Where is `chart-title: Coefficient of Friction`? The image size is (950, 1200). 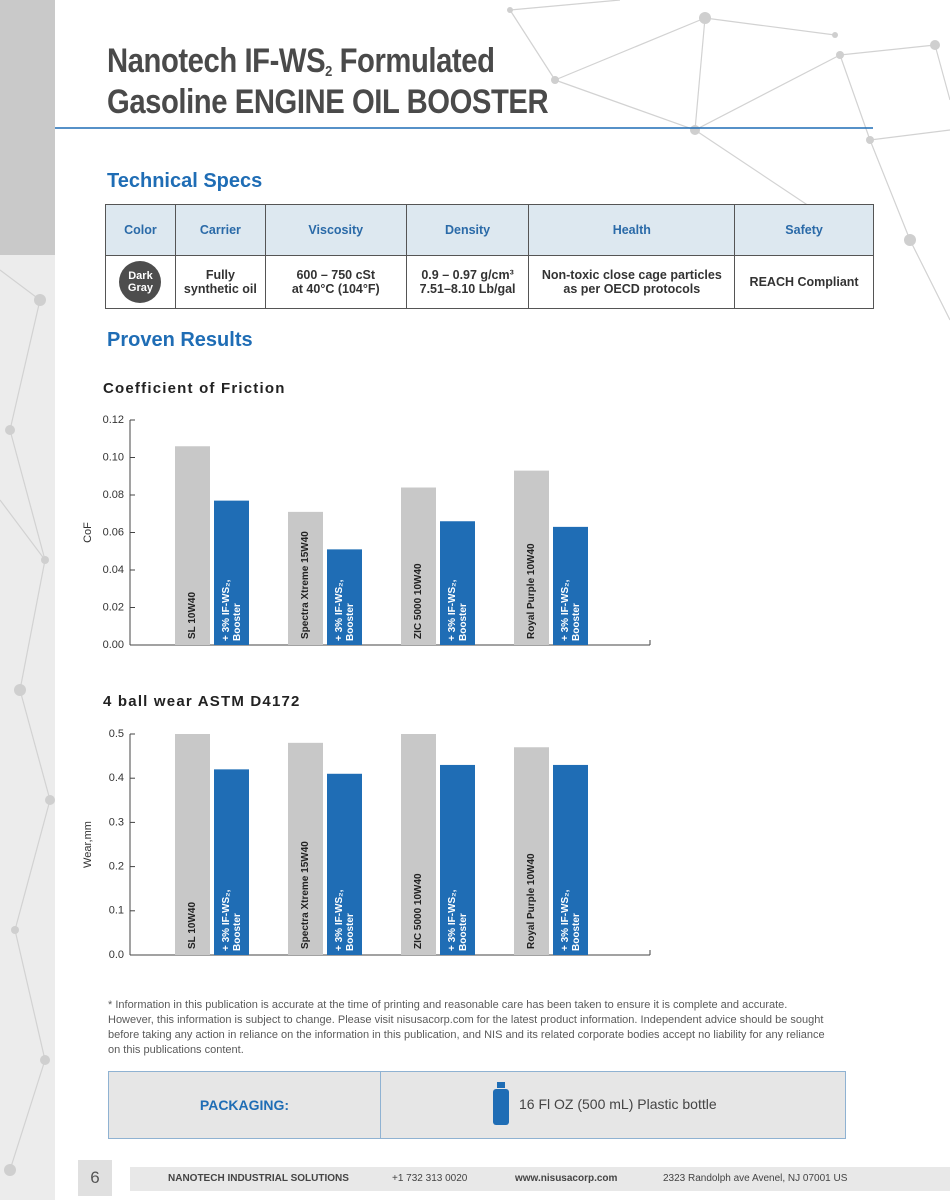
chart-title: Coefficient of Friction is located at coordinates (194, 388).